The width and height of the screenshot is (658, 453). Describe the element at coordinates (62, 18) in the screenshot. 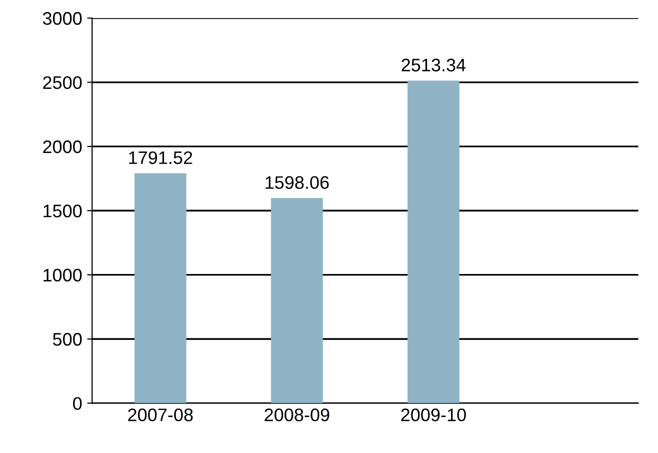

I see `y-tick-label: 3000` at that location.